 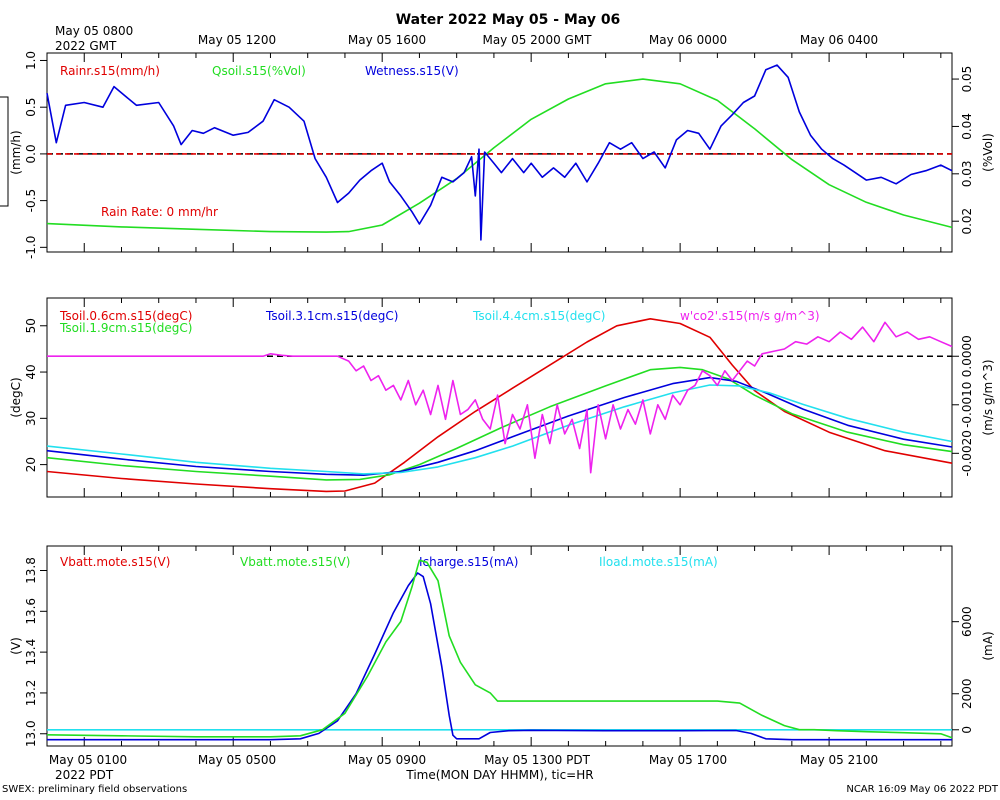 What do you see at coordinates (31, 418) in the screenshot?
I see `left-y-tick-label: 30` at bounding box center [31, 418].